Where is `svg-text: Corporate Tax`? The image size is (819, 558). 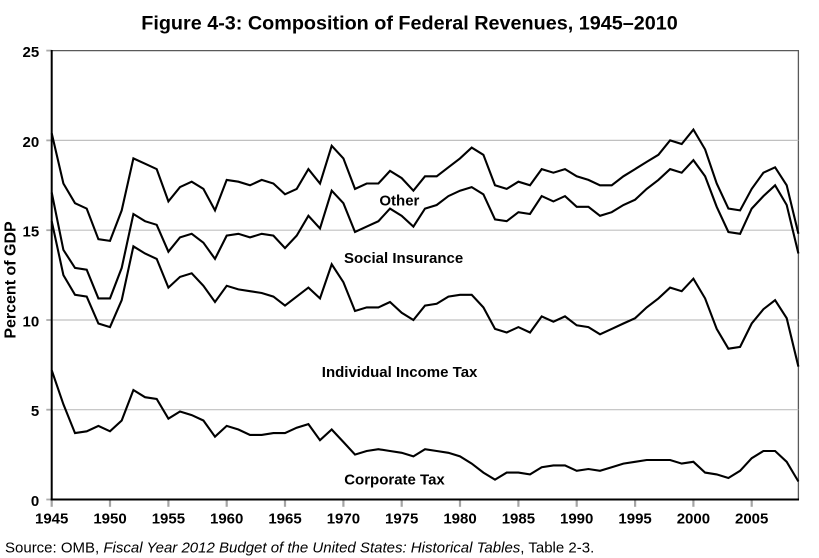 svg-text: Corporate Tax is located at coordinates (394, 479).